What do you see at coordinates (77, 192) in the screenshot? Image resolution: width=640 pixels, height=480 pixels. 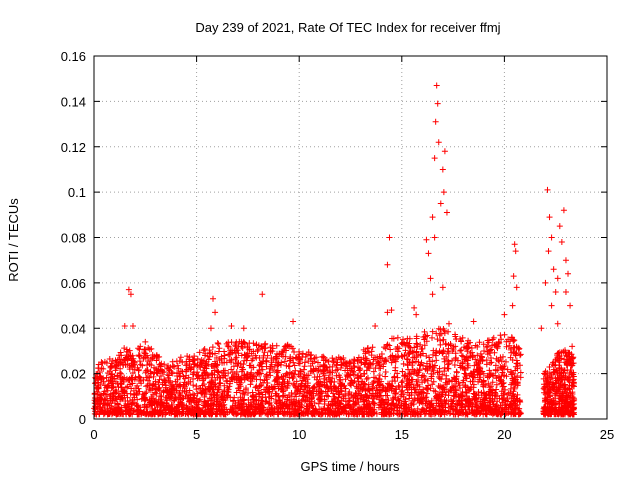 I see `y-tick-label: 0.1` at bounding box center [77, 192].